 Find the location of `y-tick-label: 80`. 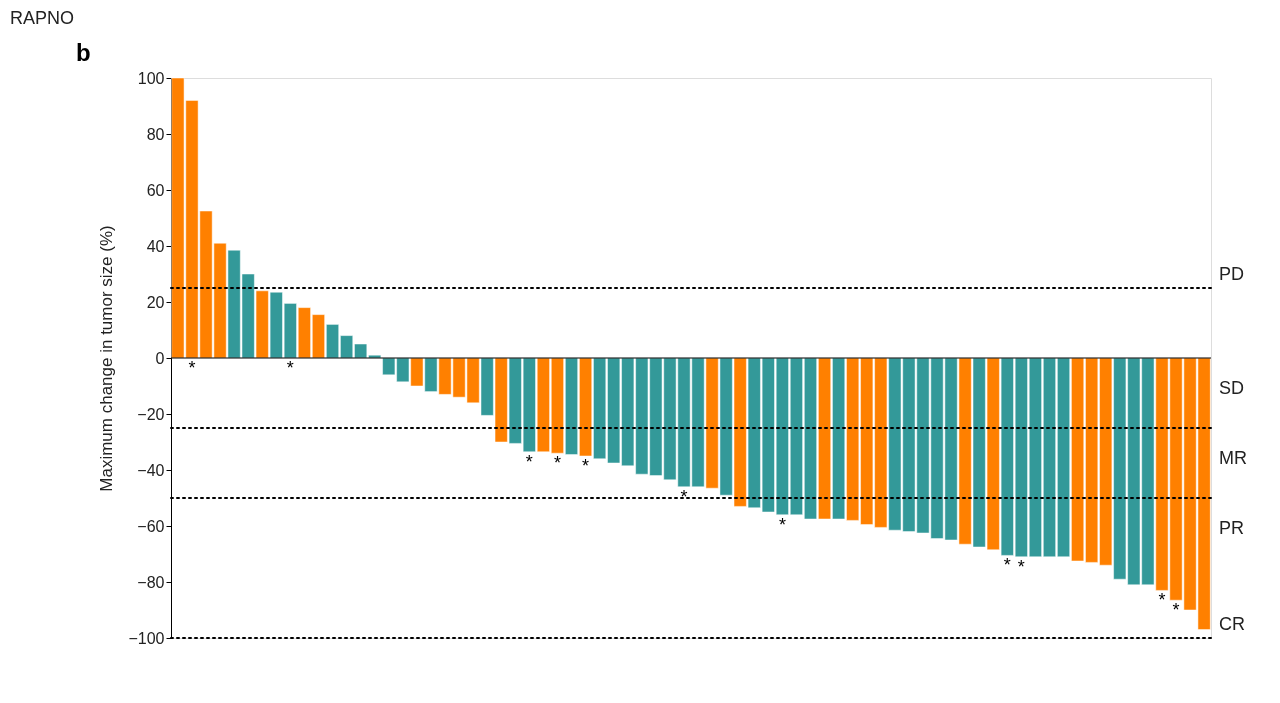

y-tick-label: 80 is located at coordinates (155, 134).